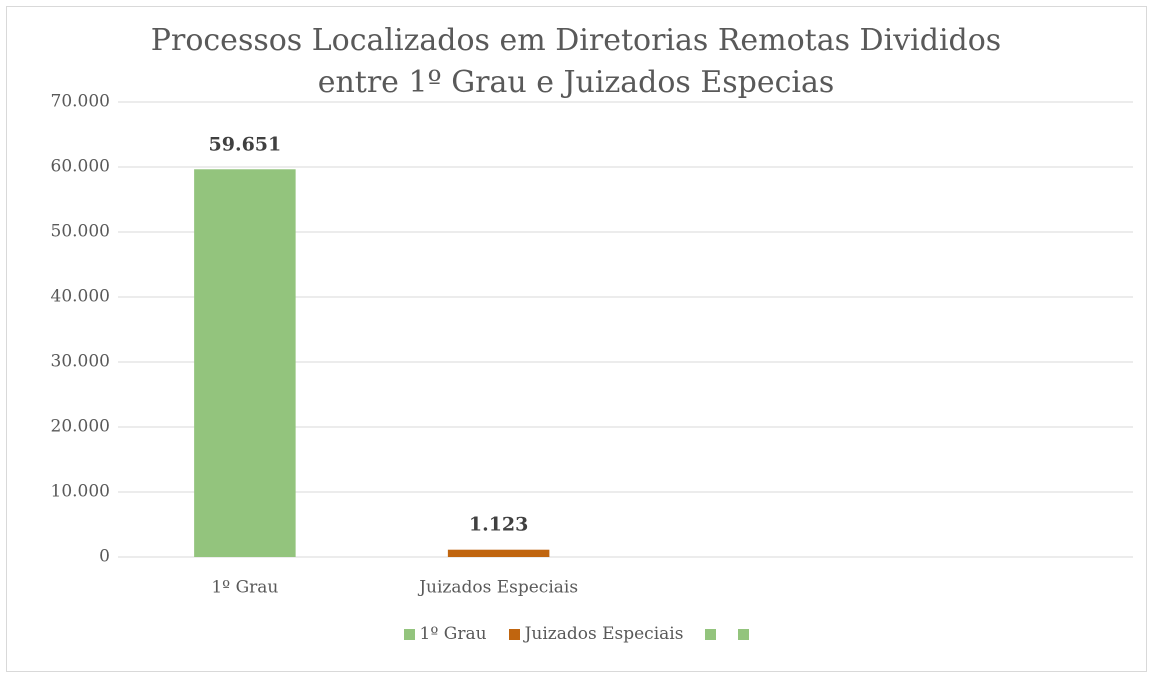 The width and height of the screenshot is (1153, 678). What do you see at coordinates (244, 588) in the screenshot?
I see `x-tick-label: 1º Grau` at bounding box center [244, 588].